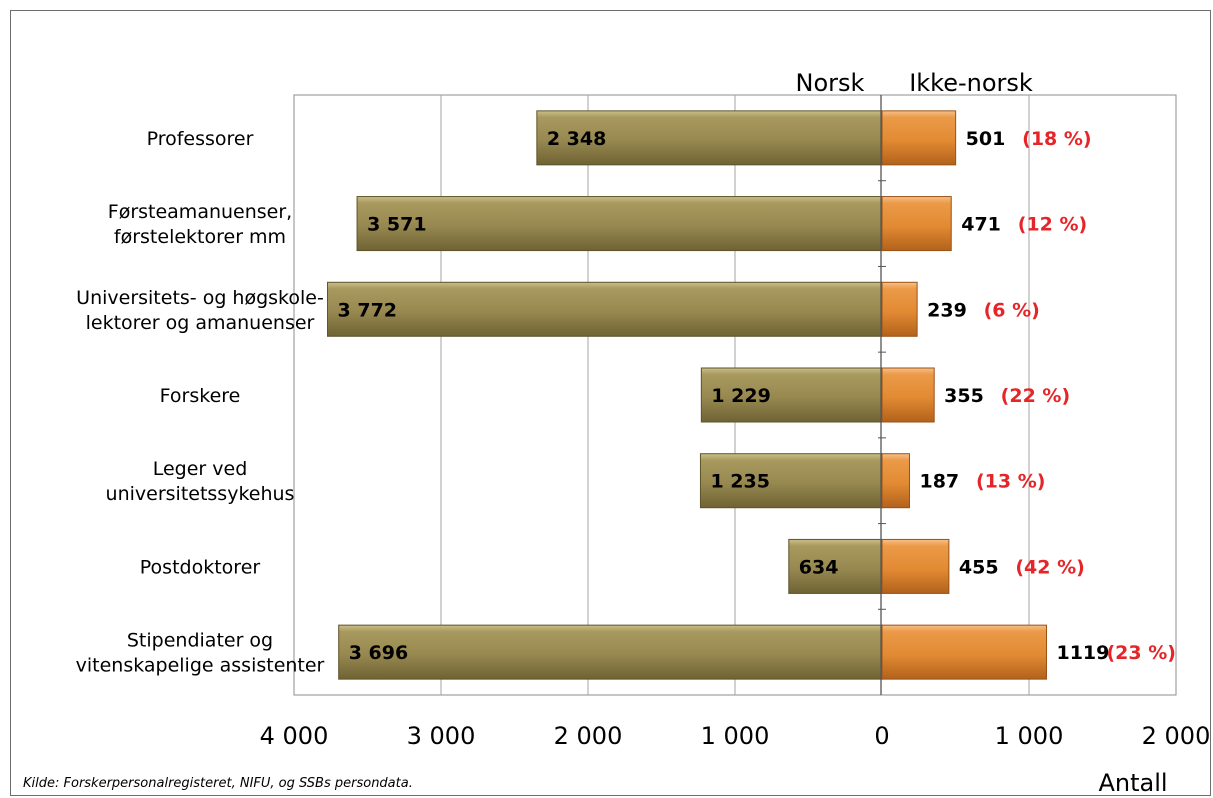 The image size is (1213, 798). I want to click on data-label-ikke-norsk: 455, so click(979, 567).